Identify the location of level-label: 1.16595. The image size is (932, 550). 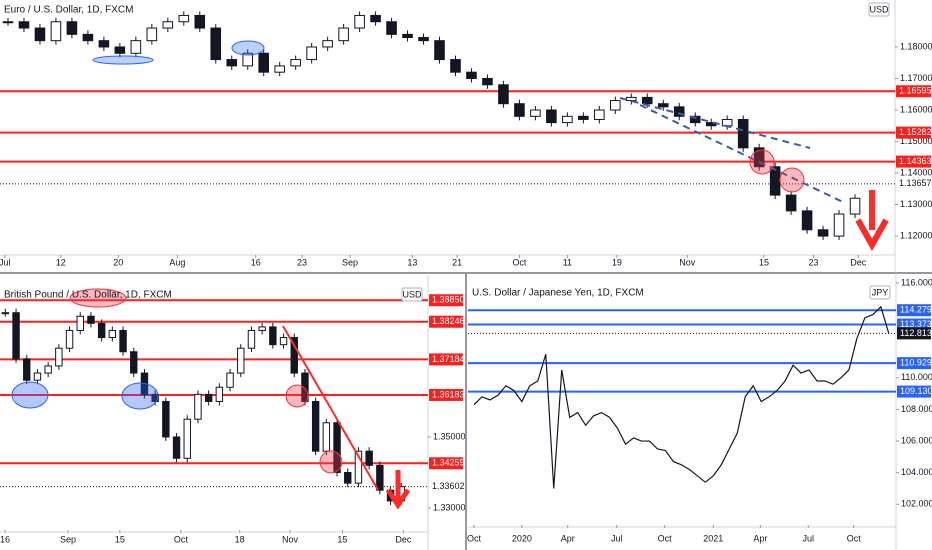
(915, 91).